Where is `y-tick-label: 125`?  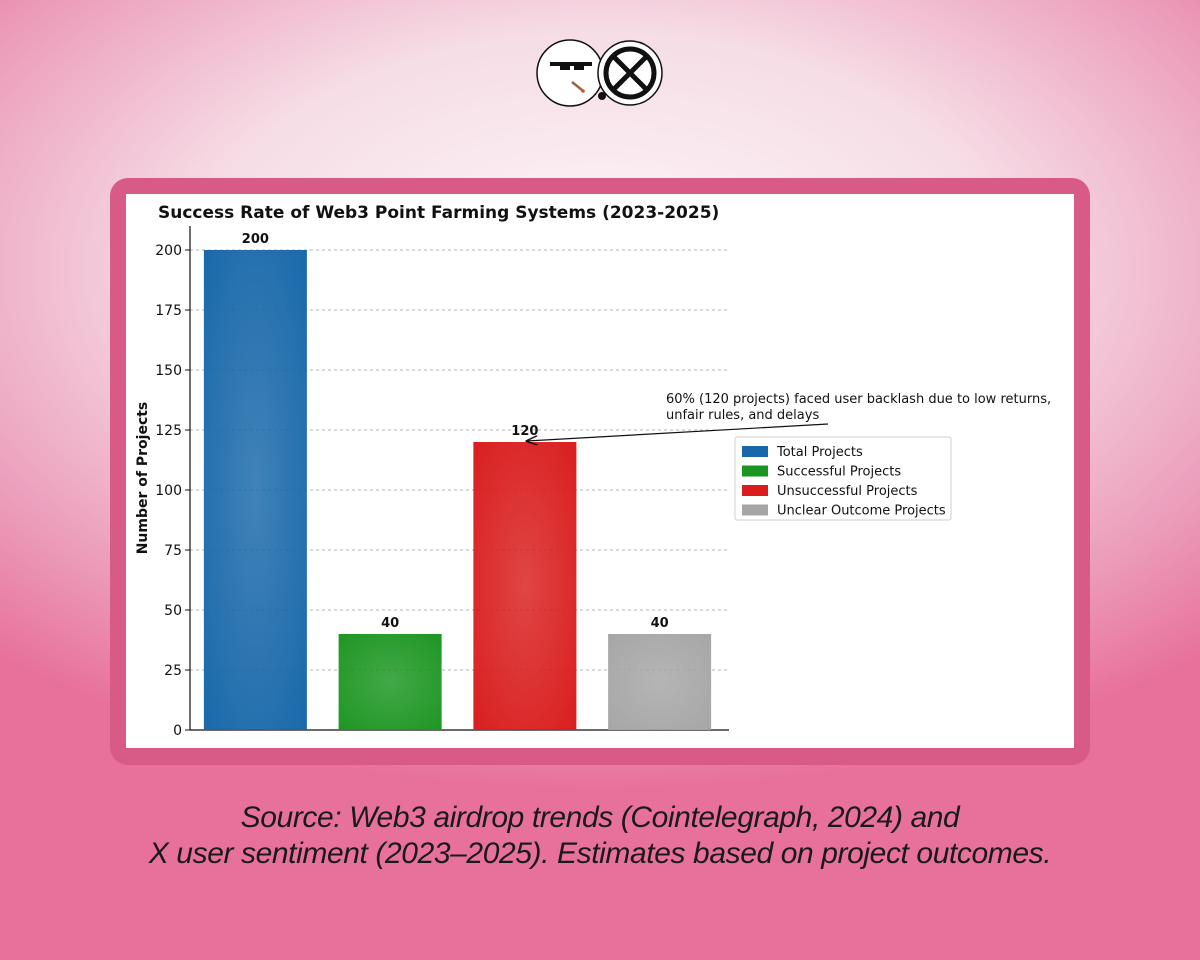
y-tick-label: 125 is located at coordinates (168, 431).